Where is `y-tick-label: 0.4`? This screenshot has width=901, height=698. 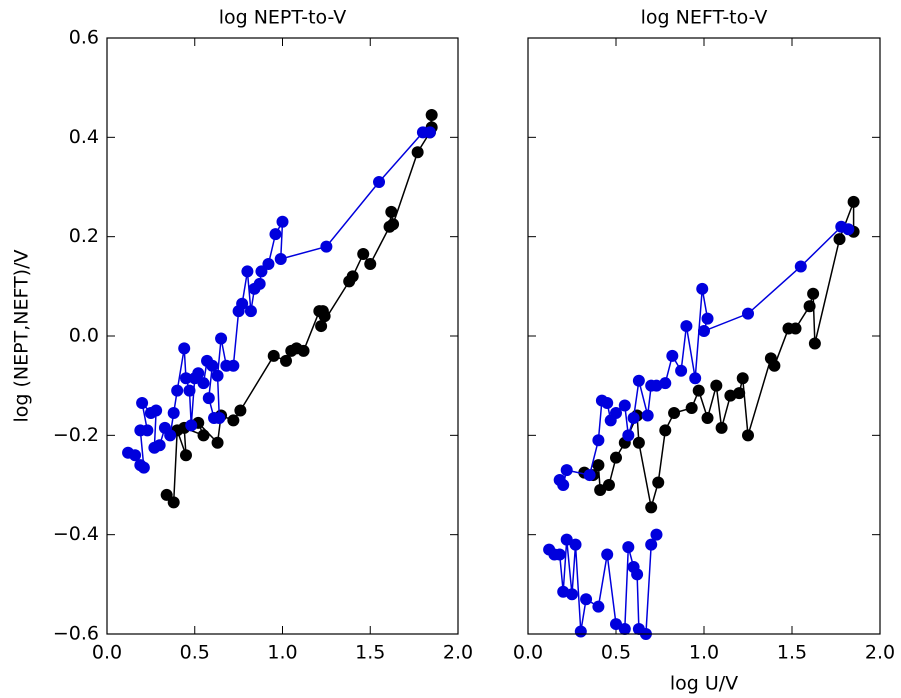 y-tick-label: 0.4 is located at coordinates (84, 137).